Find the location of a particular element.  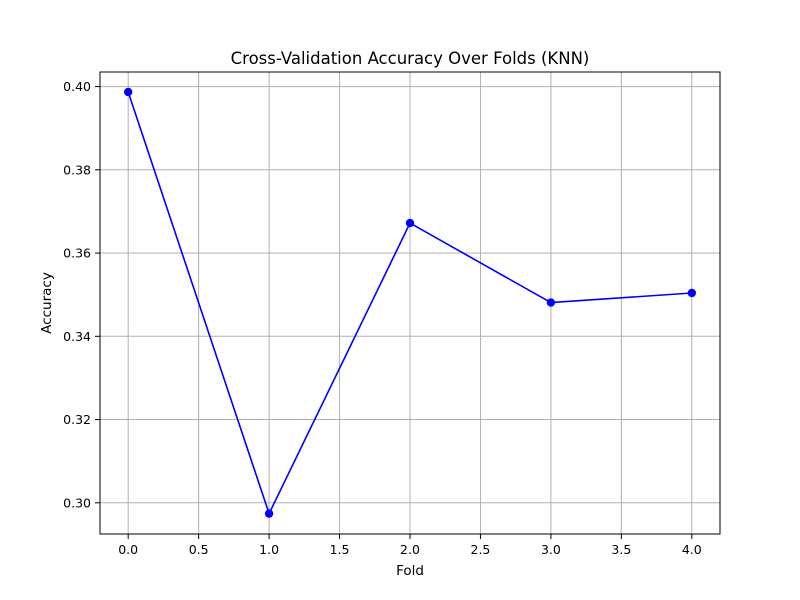

y-tick-label: 0.36 is located at coordinates (77, 253).